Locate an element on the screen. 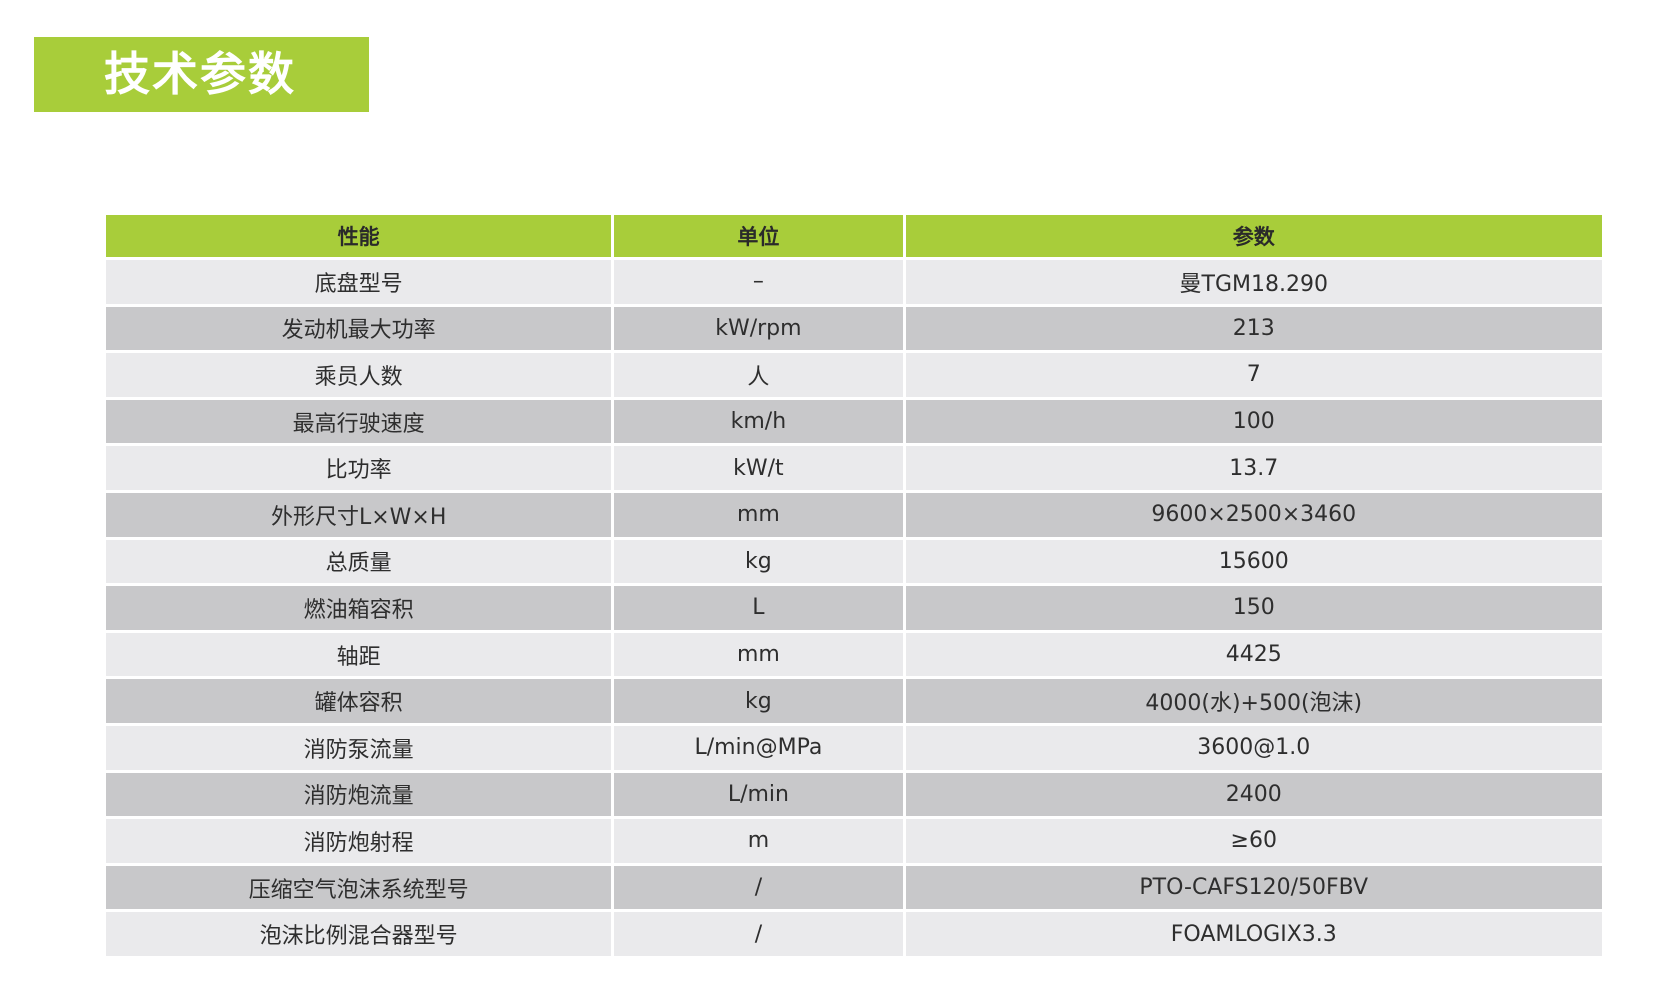  table-row: 最高行驶速度 km/h 100 is located at coordinates (854, 421).